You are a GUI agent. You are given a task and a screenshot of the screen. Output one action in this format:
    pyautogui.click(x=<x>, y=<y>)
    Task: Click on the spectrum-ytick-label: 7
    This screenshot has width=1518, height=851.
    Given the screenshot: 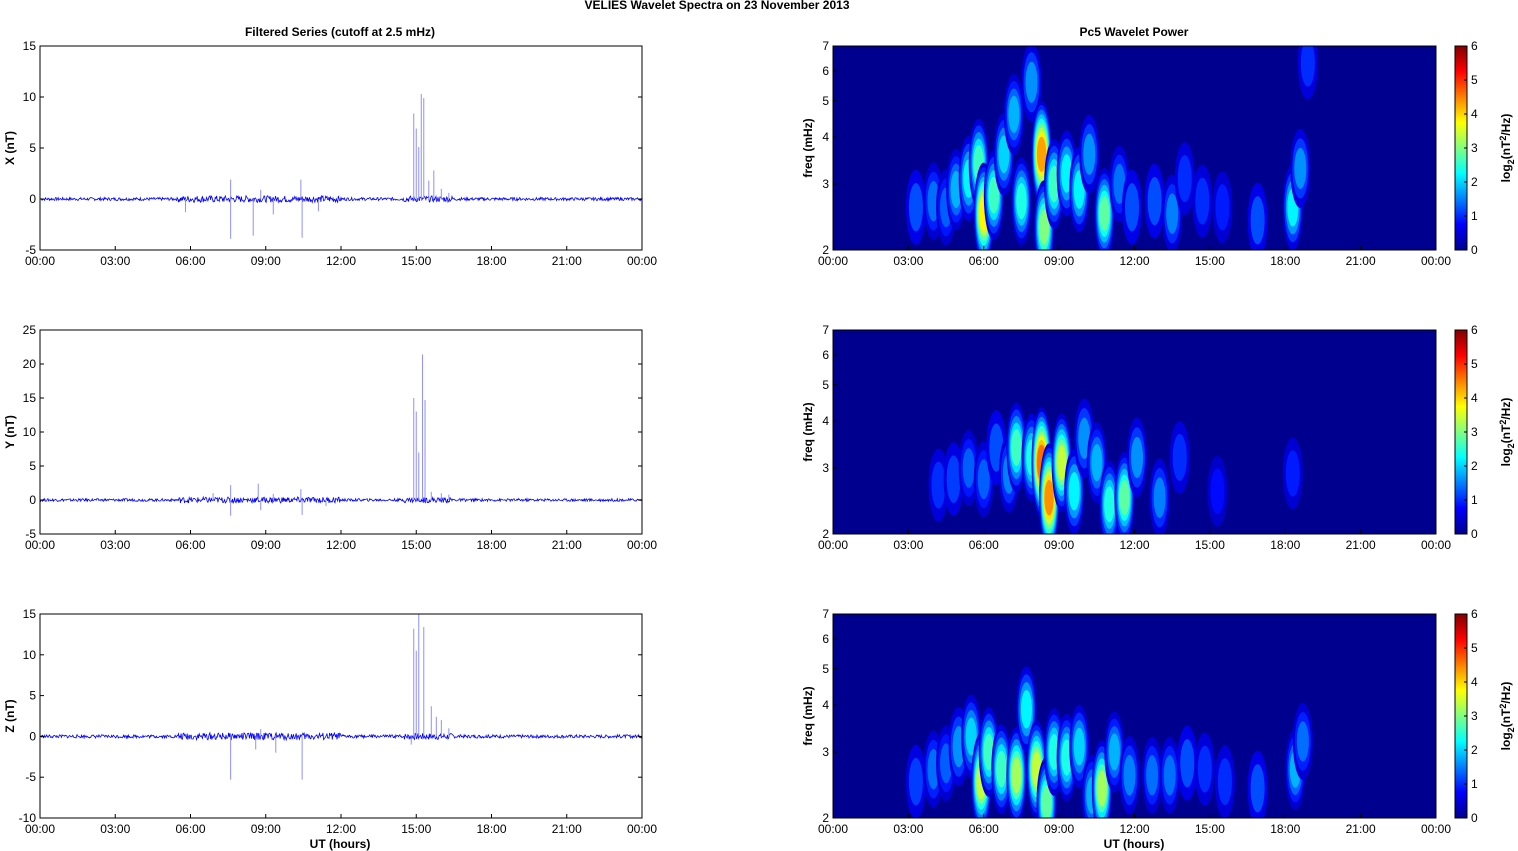 What is the action you would take?
    pyautogui.click(x=825, y=614)
    